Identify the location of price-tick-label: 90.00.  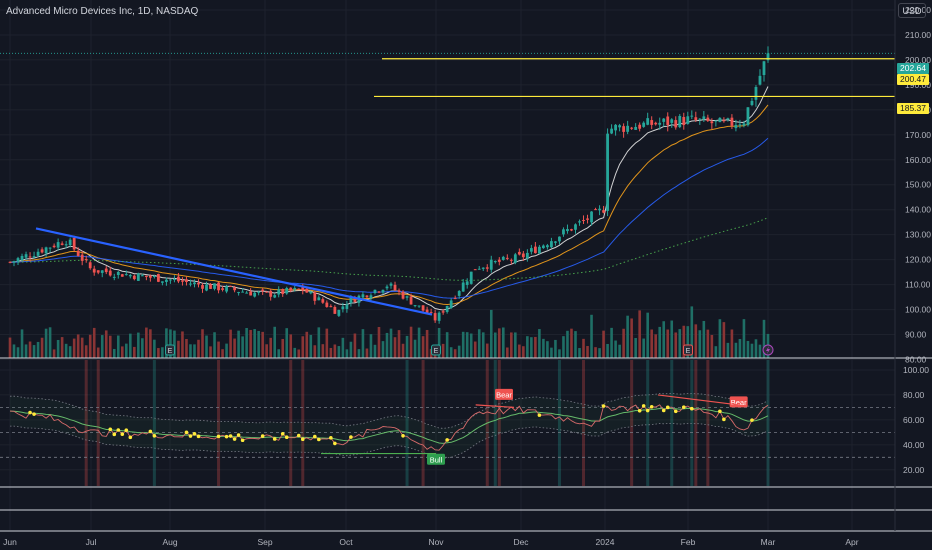
(916, 335).